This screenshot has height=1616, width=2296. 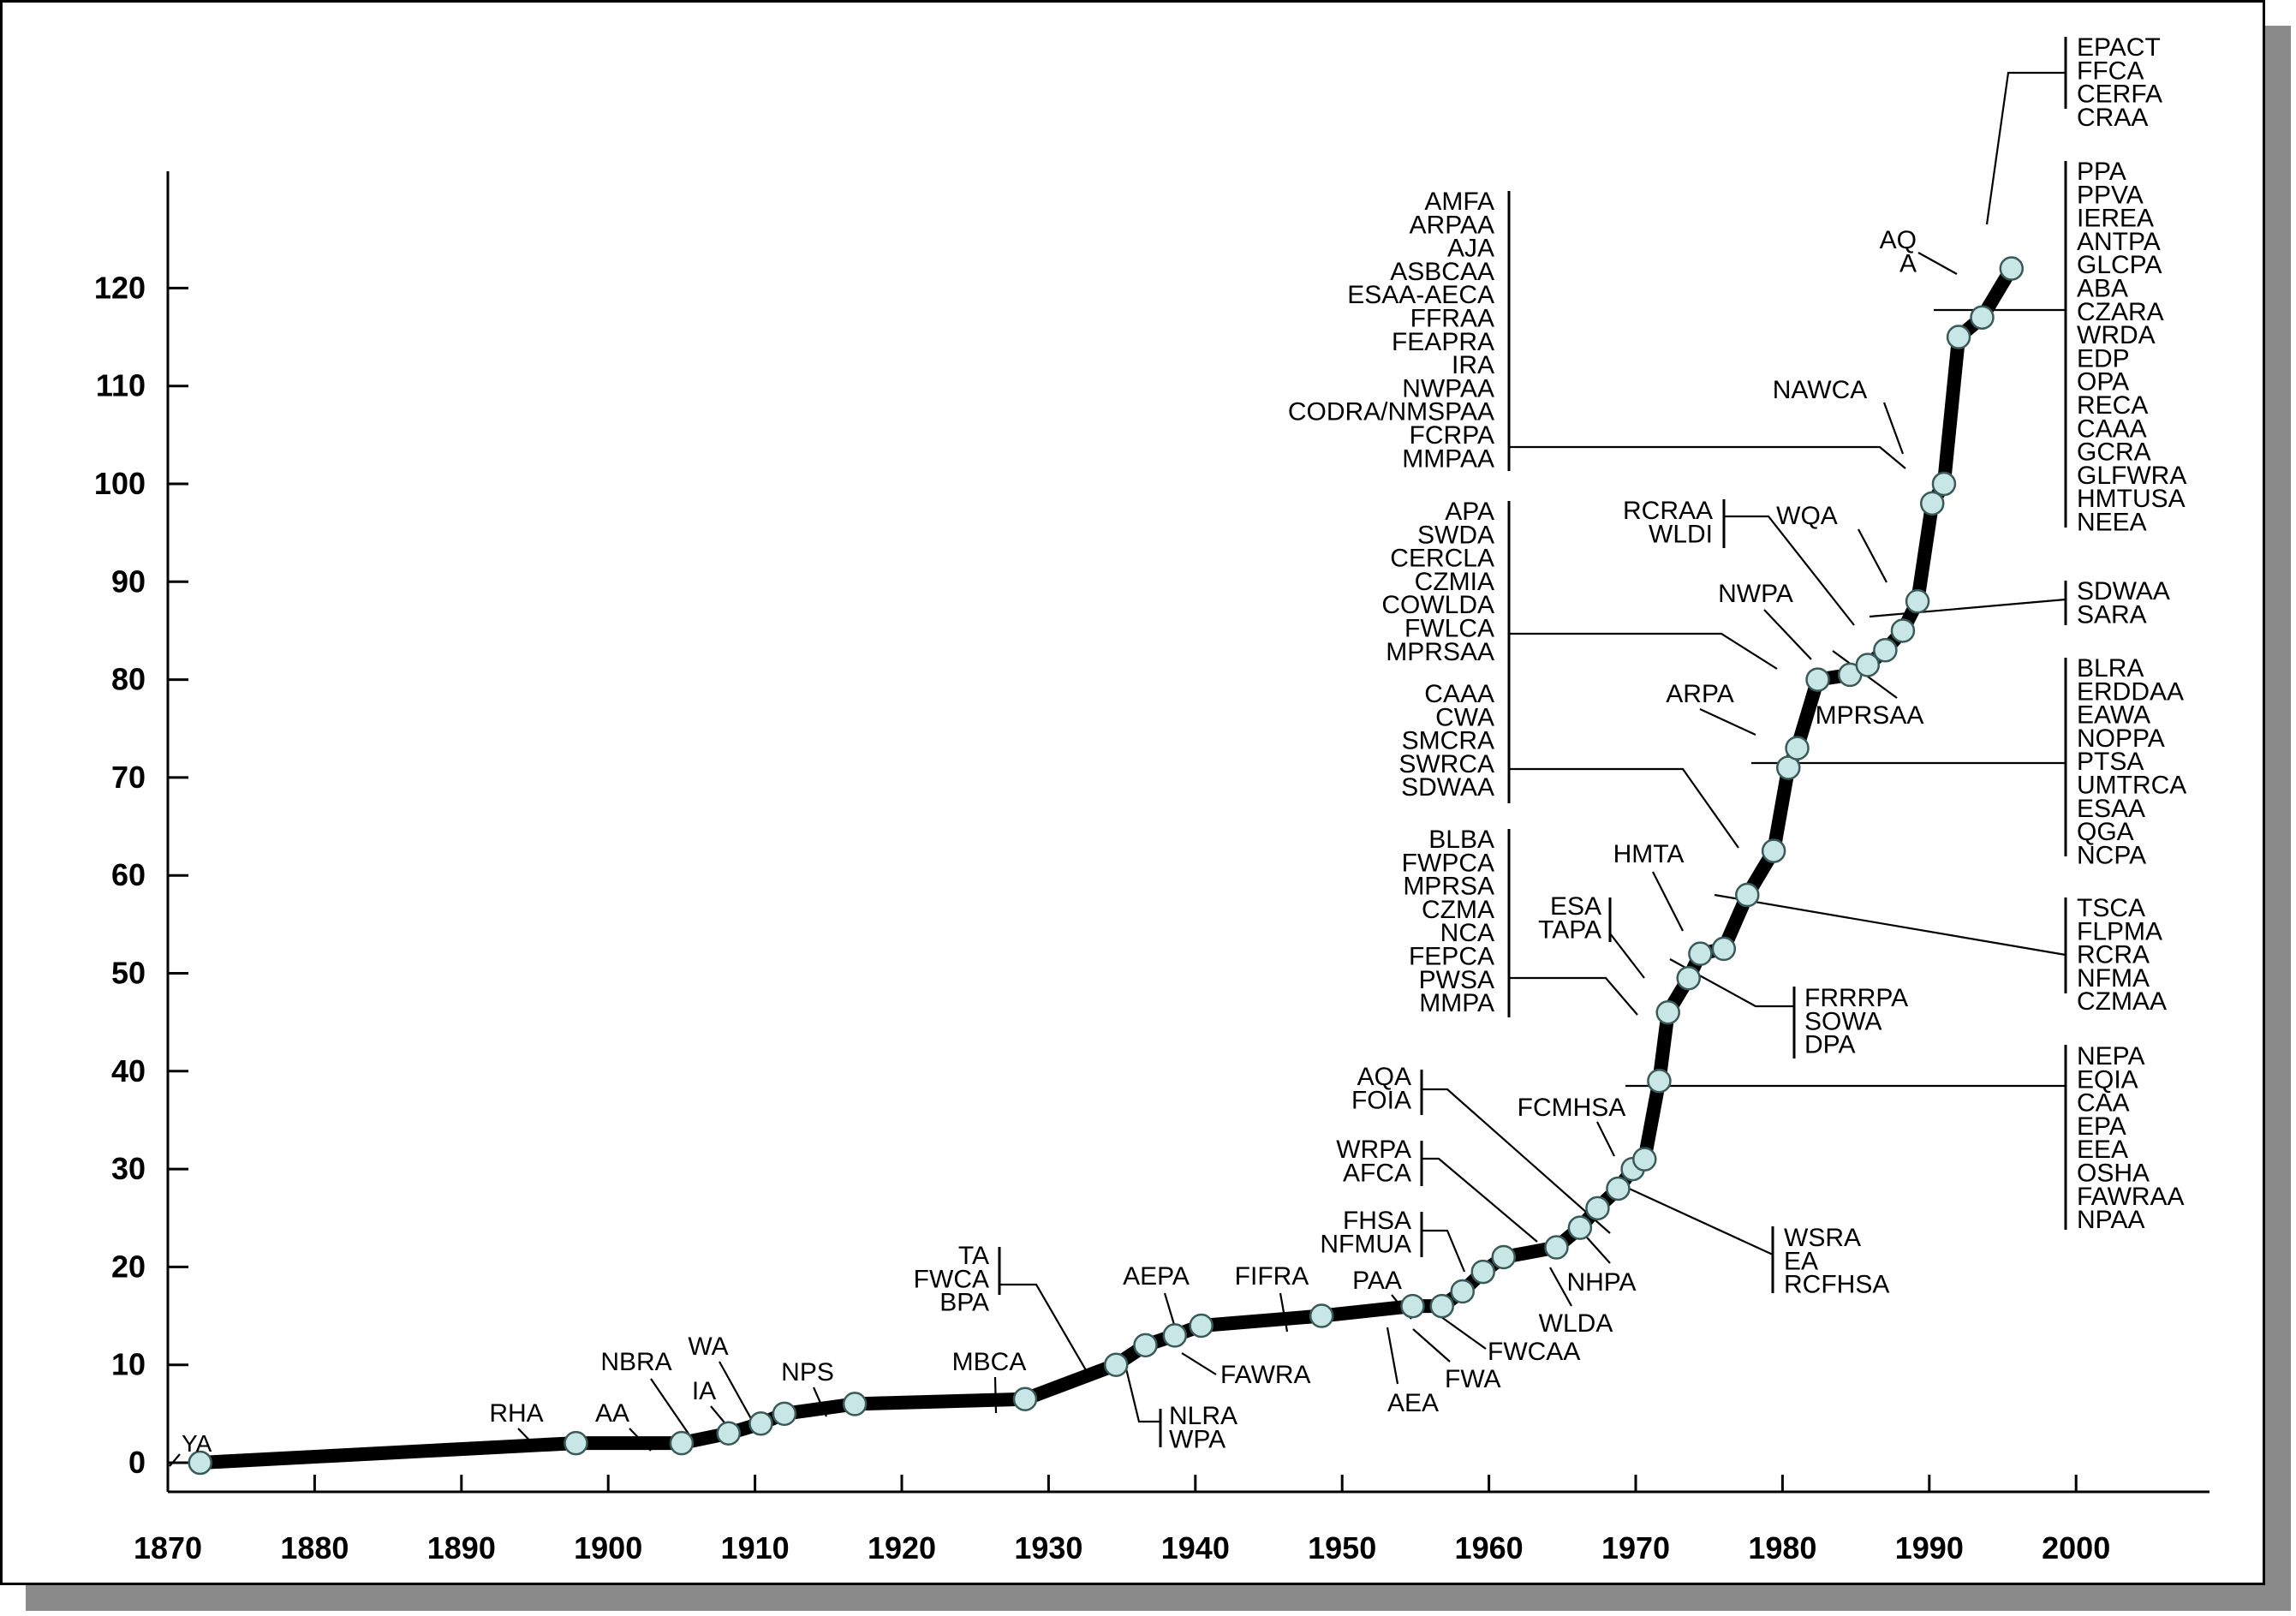 I want to click on law-label: FIFRA, so click(x=1272, y=1276).